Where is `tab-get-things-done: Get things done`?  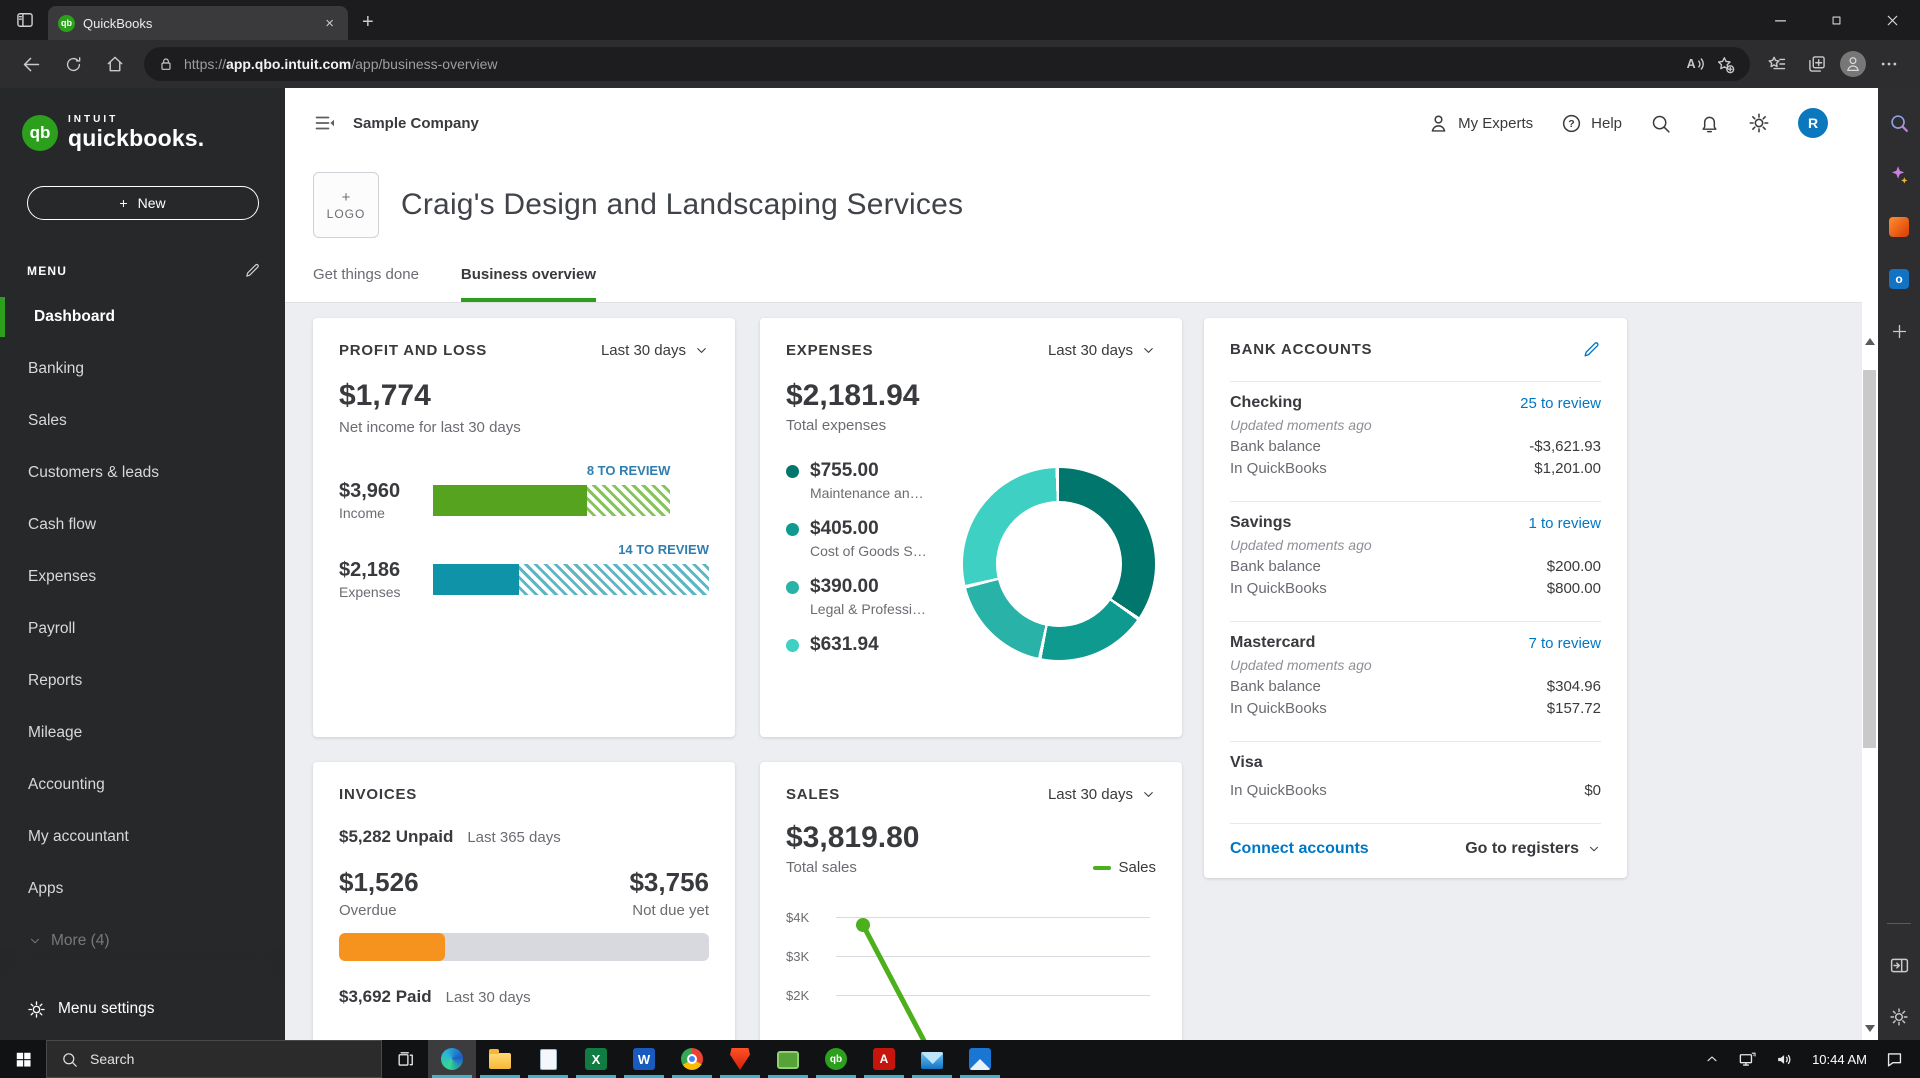 tab-get-things-done: Get things done is located at coordinates (366, 274).